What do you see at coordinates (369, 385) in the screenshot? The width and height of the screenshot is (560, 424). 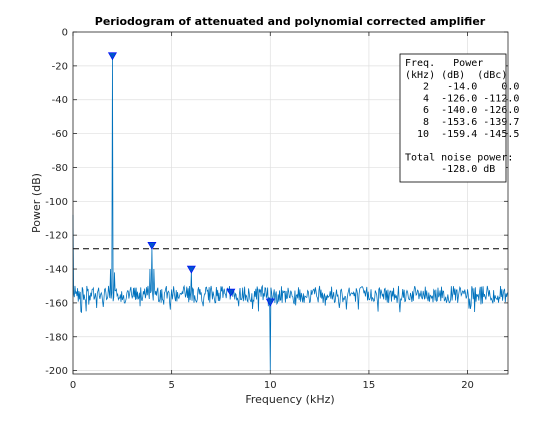 I see `x-tick-label: 15` at bounding box center [369, 385].